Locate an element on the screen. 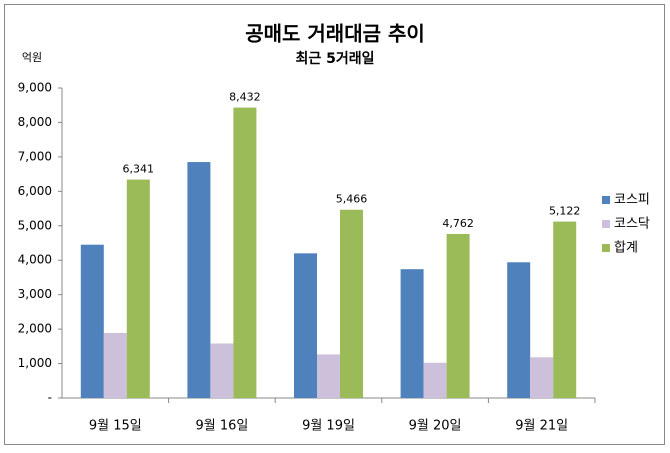 The width and height of the screenshot is (670, 453). y-tick-label: 5,000 is located at coordinates (35, 225).